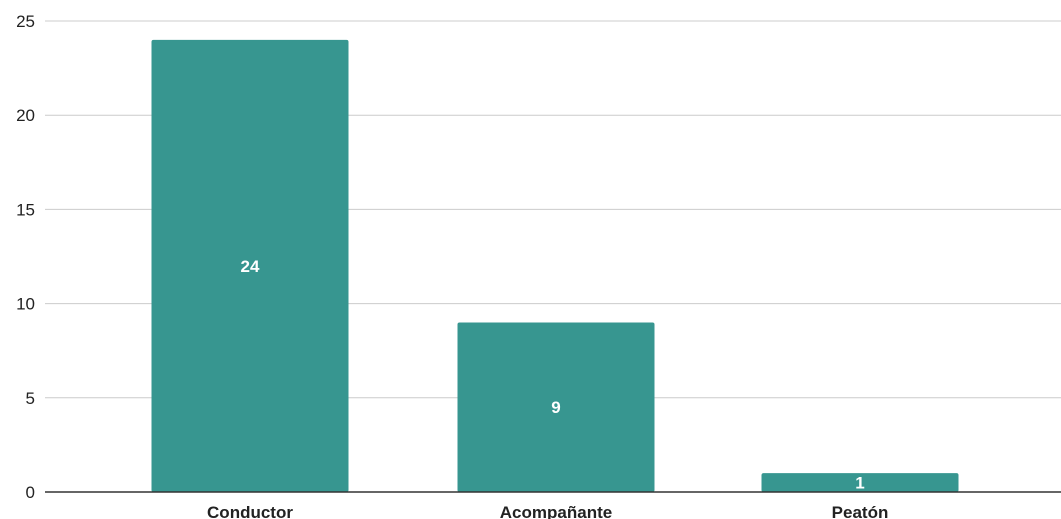 The width and height of the screenshot is (1061, 519). What do you see at coordinates (25, 304) in the screenshot?
I see `y-tick-label-10: 10` at bounding box center [25, 304].